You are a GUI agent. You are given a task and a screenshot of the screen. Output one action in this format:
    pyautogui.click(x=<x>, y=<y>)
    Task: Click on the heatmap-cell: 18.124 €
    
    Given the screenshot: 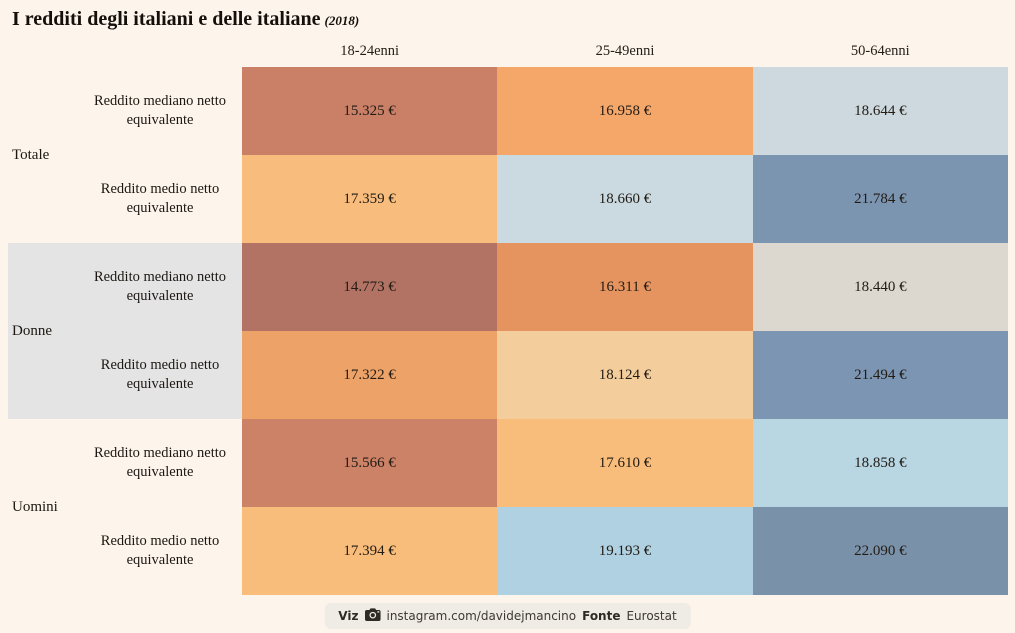 What is the action you would take?
    pyautogui.click(x=625, y=375)
    